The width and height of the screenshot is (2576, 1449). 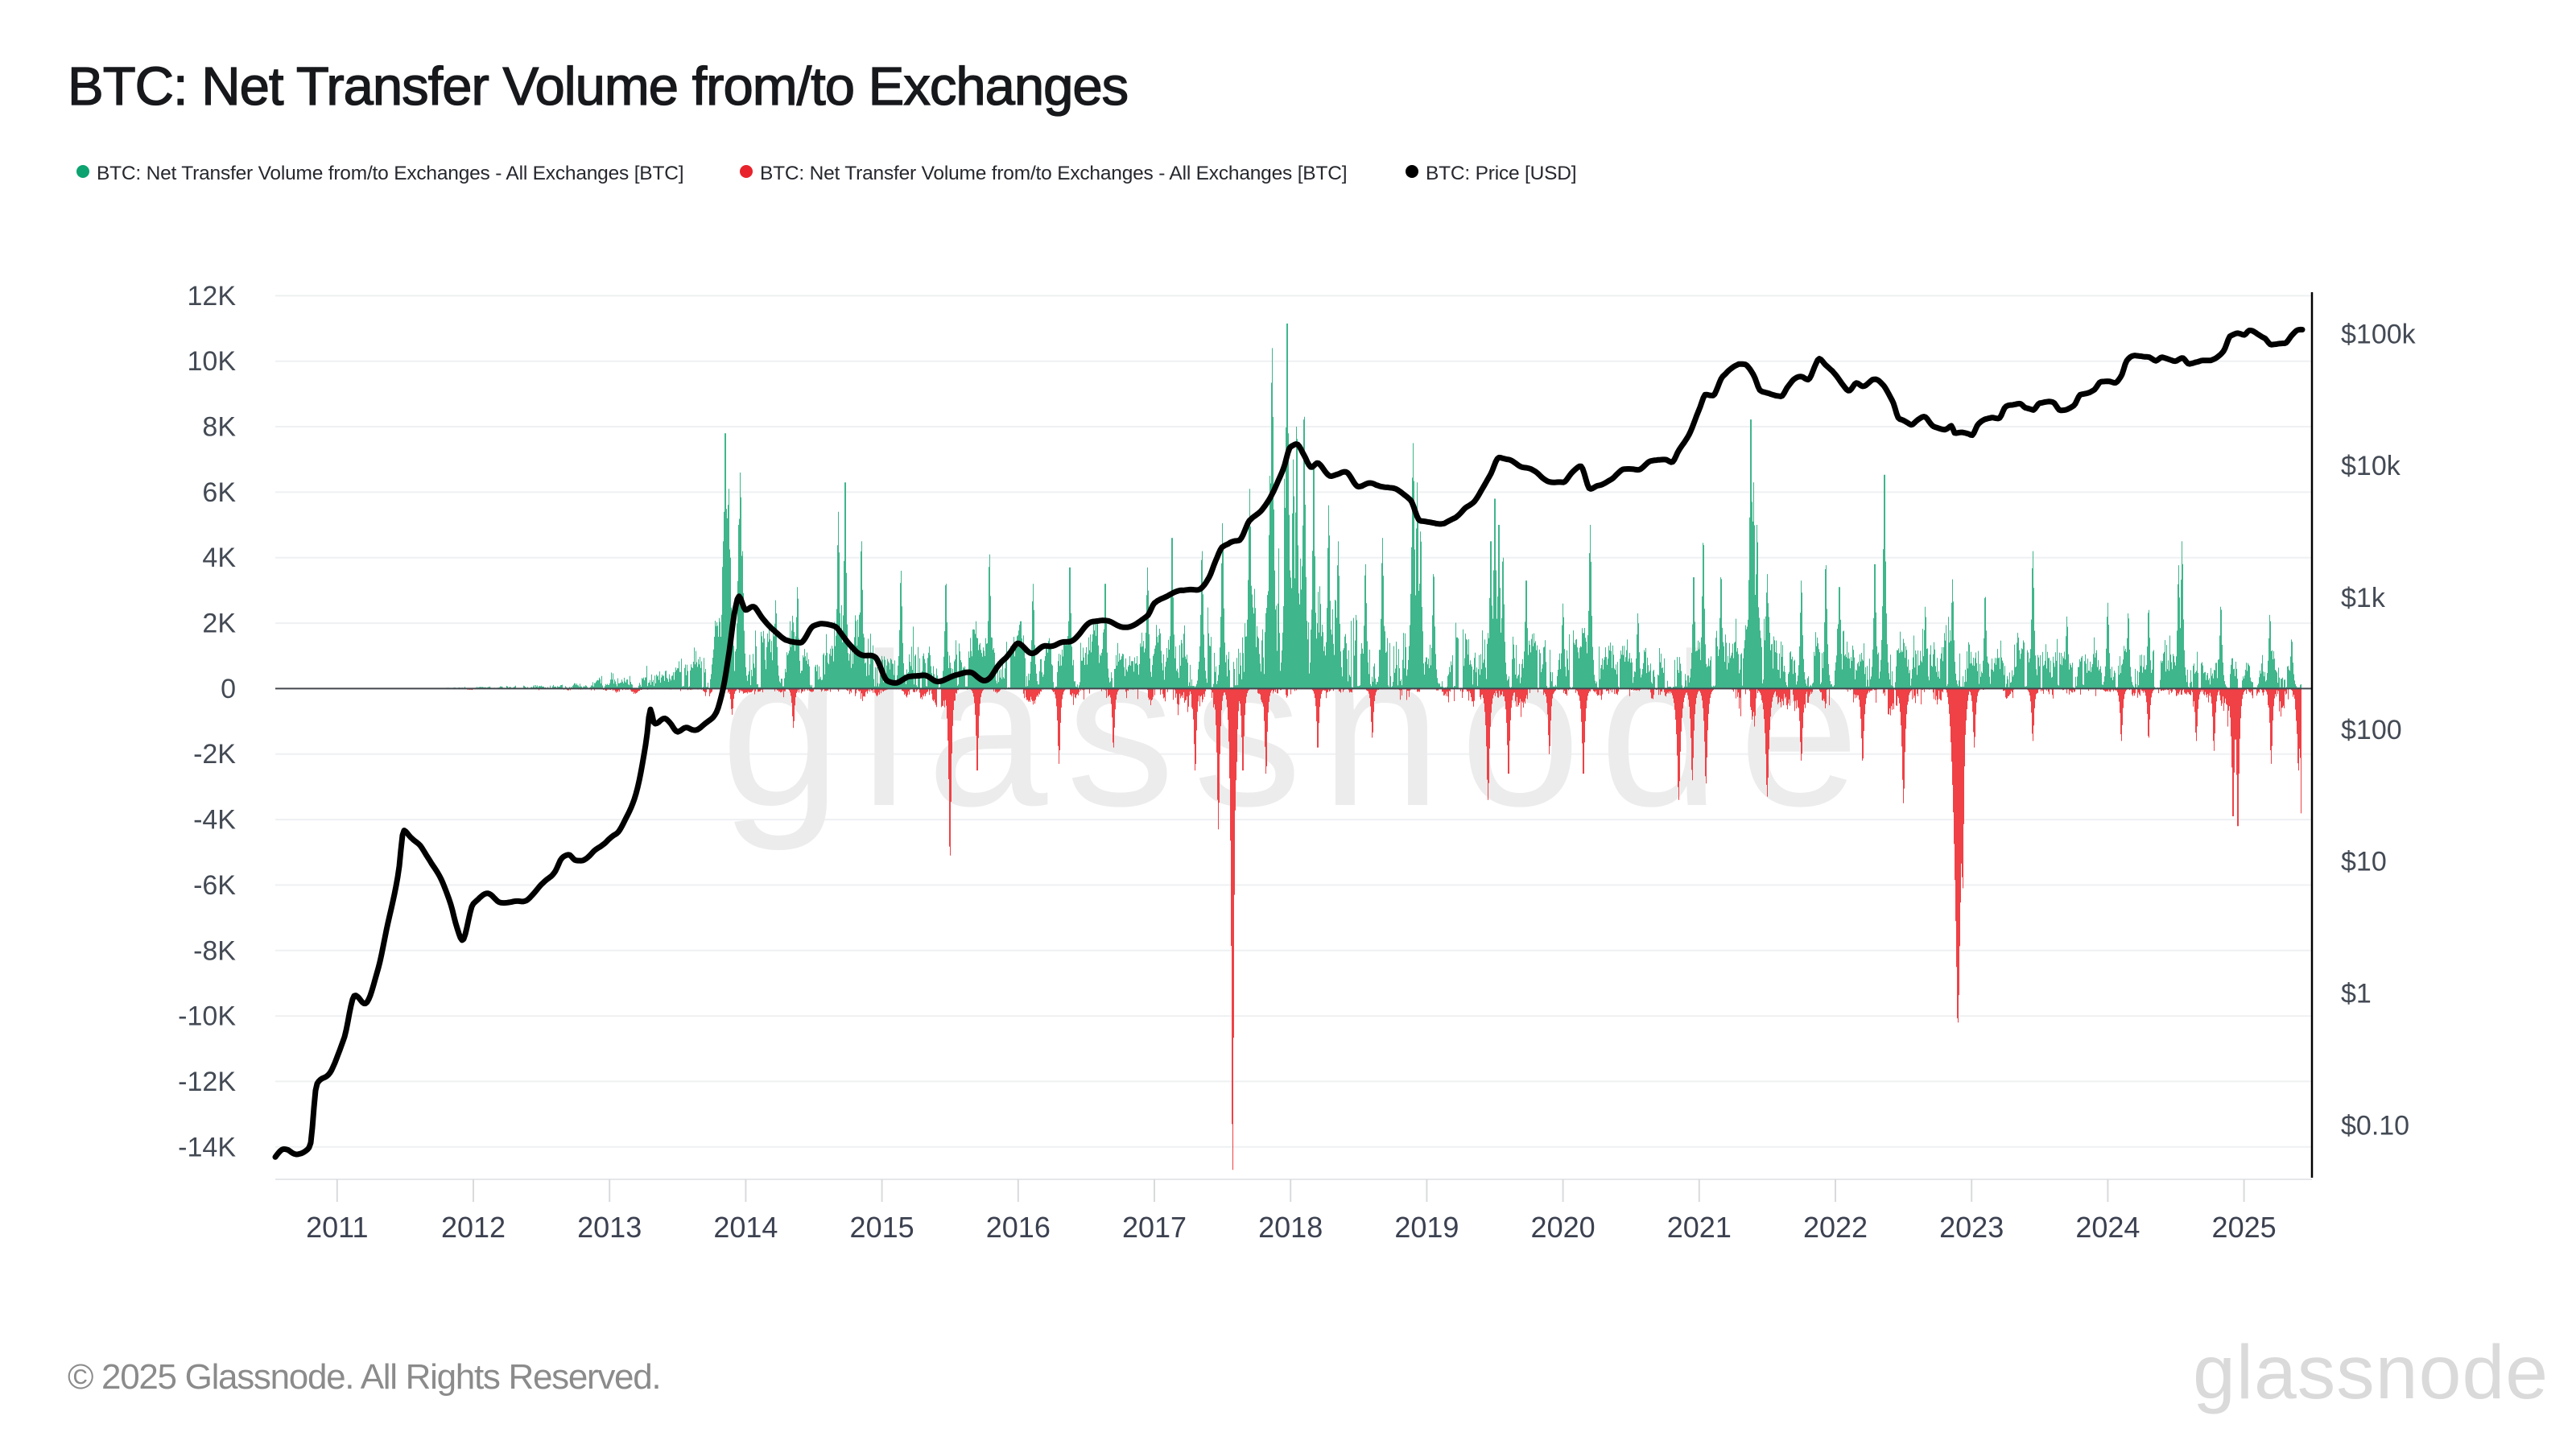 I want to click on svg-text: 2011, so click(x=337, y=1227).